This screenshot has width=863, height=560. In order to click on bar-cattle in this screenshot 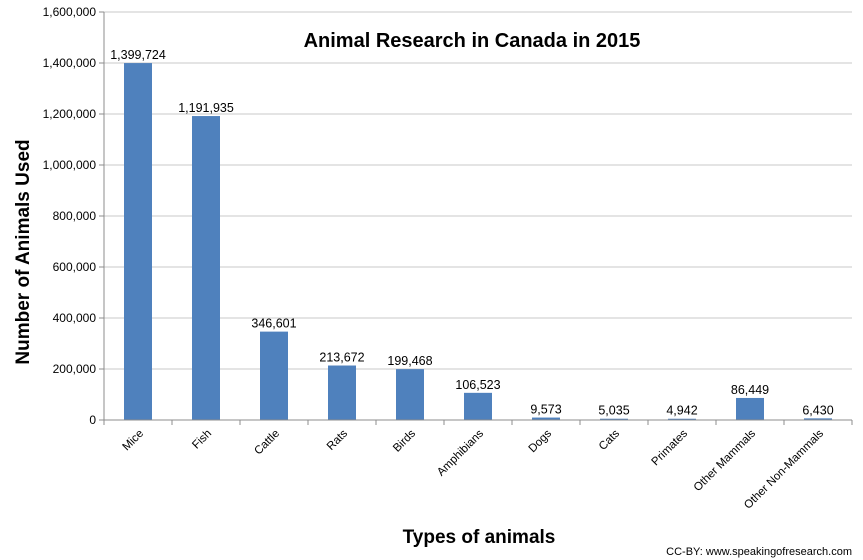, I will do `click(274, 375)`.